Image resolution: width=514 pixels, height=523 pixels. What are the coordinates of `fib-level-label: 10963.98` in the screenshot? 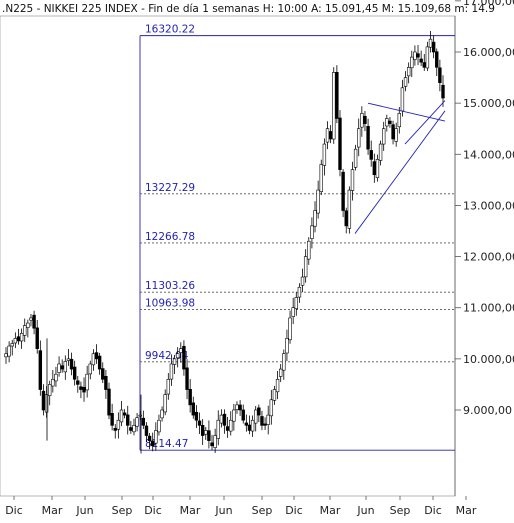 It's located at (170, 304).